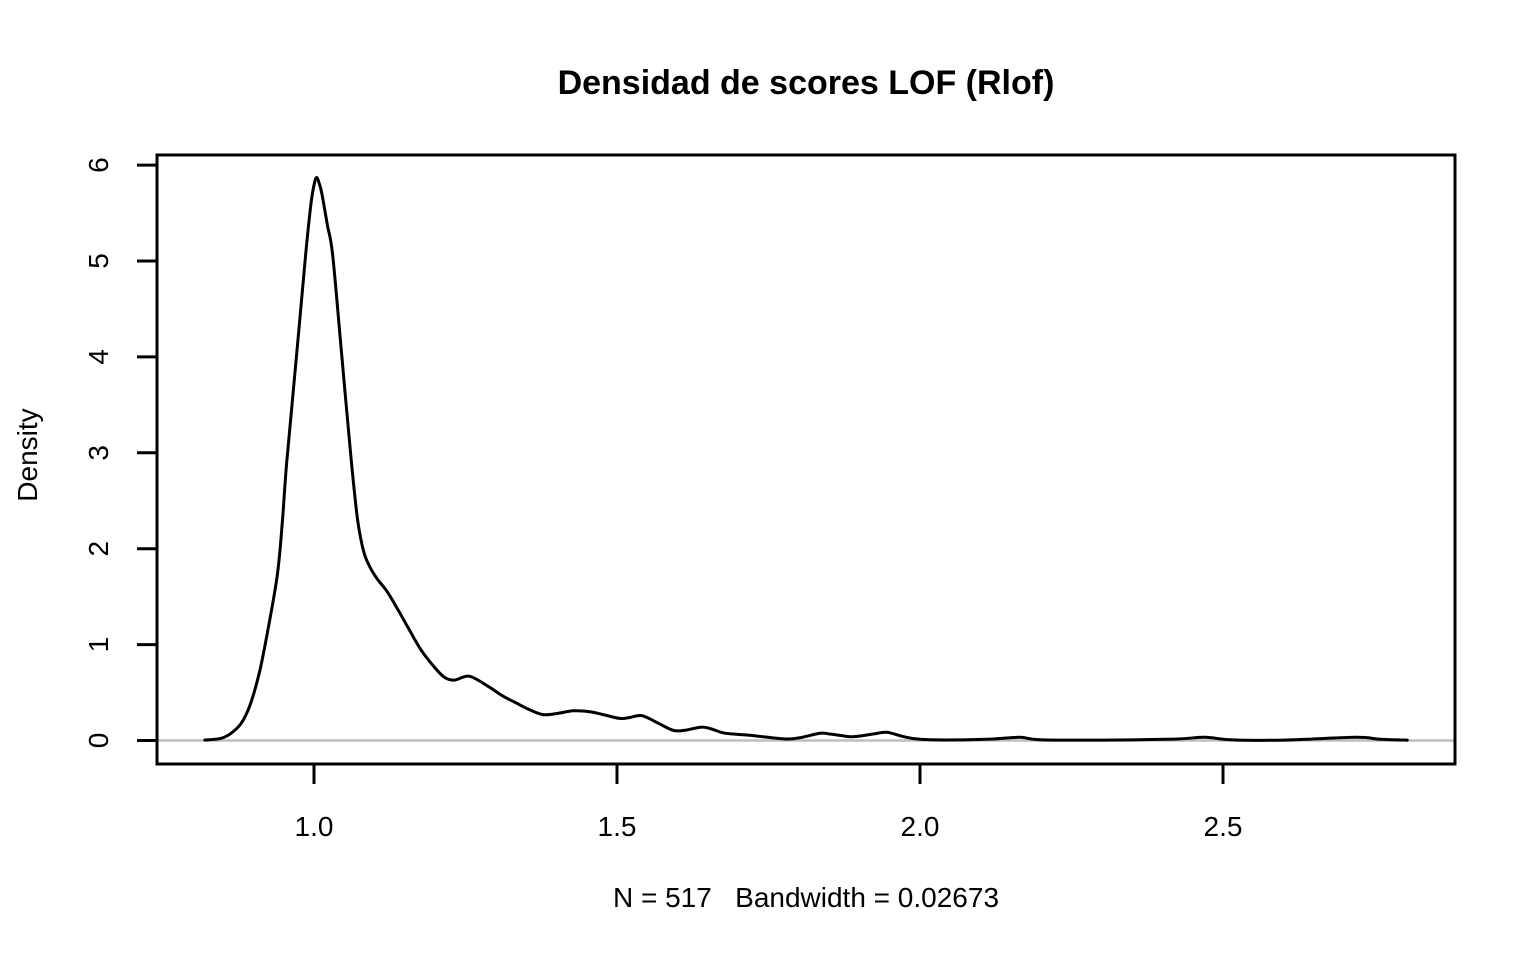 The height and width of the screenshot is (960, 1536). What do you see at coordinates (920, 826) in the screenshot?
I see `x-tick-label: 2.0` at bounding box center [920, 826].